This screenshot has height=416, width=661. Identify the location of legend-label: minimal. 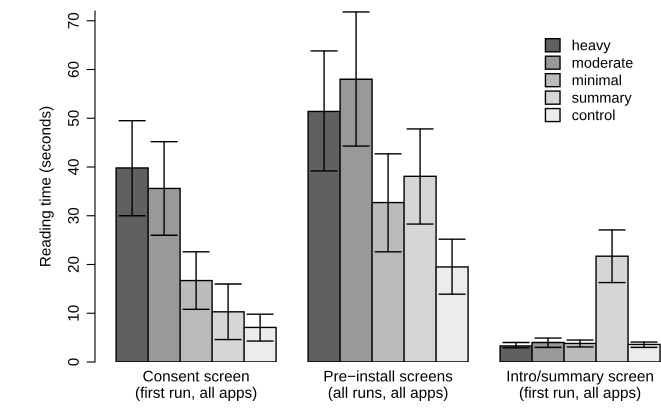
(596, 80).